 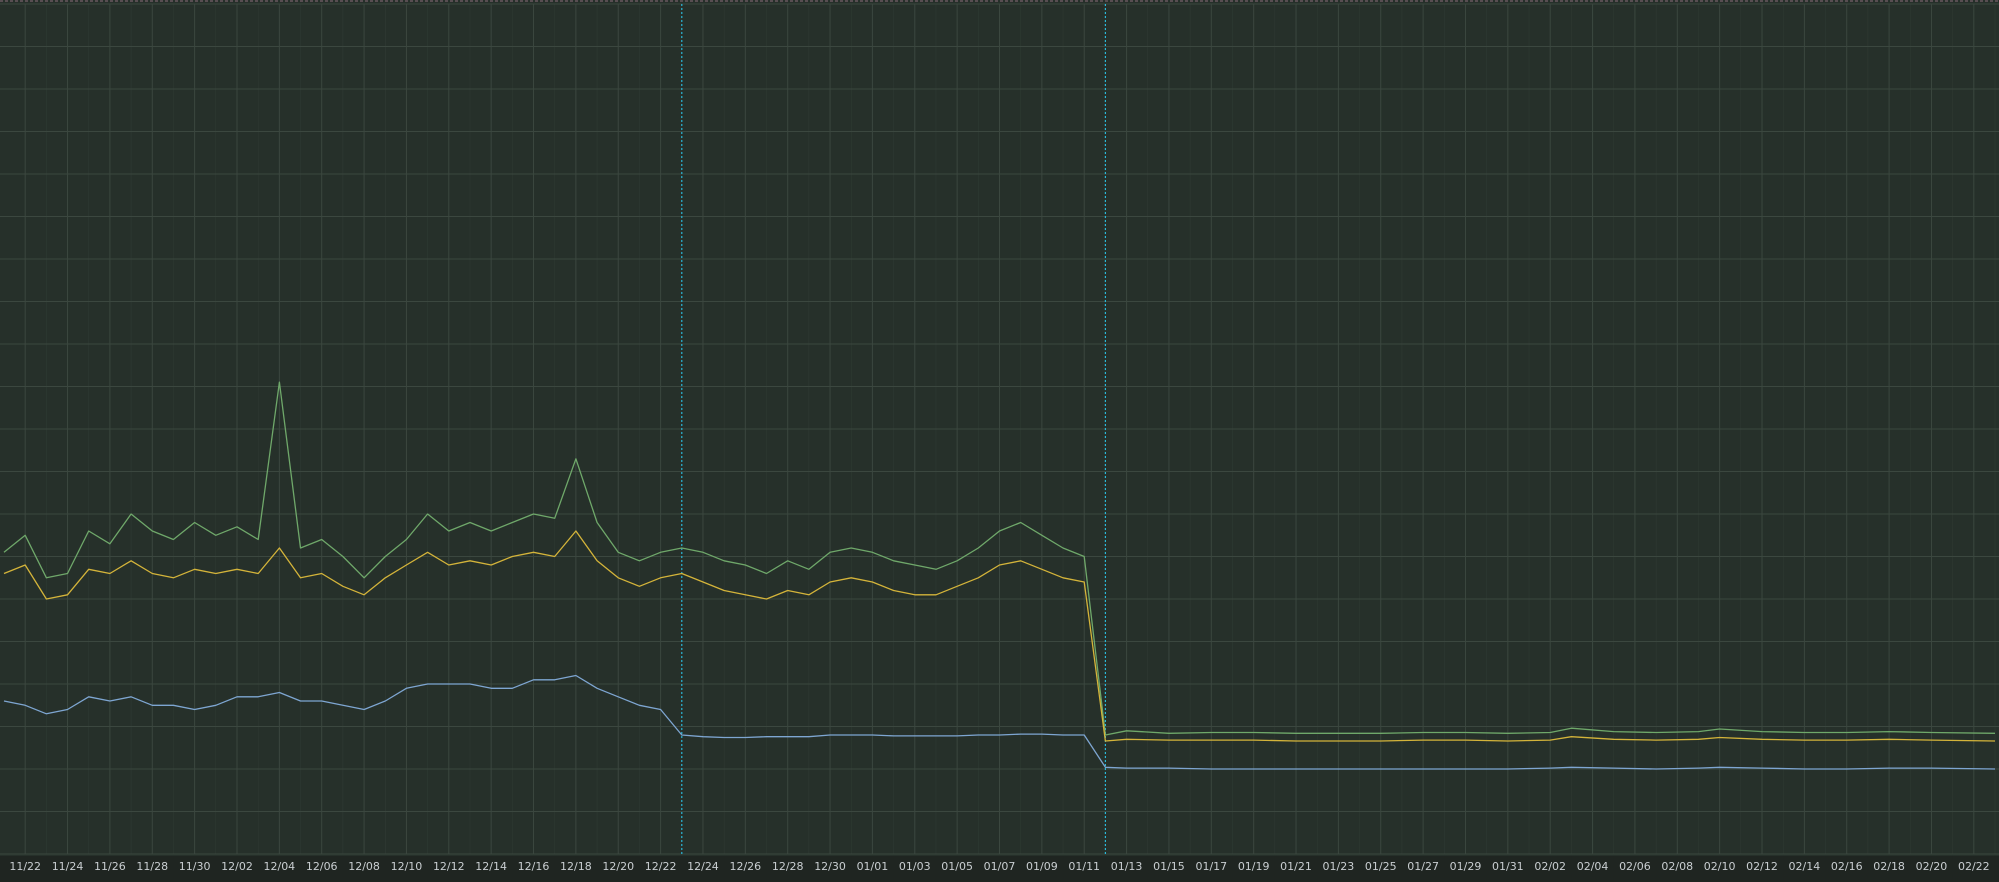 What do you see at coordinates (1889, 866) in the screenshot?
I see `x-tick-label: 02/18` at bounding box center [1889, 866].